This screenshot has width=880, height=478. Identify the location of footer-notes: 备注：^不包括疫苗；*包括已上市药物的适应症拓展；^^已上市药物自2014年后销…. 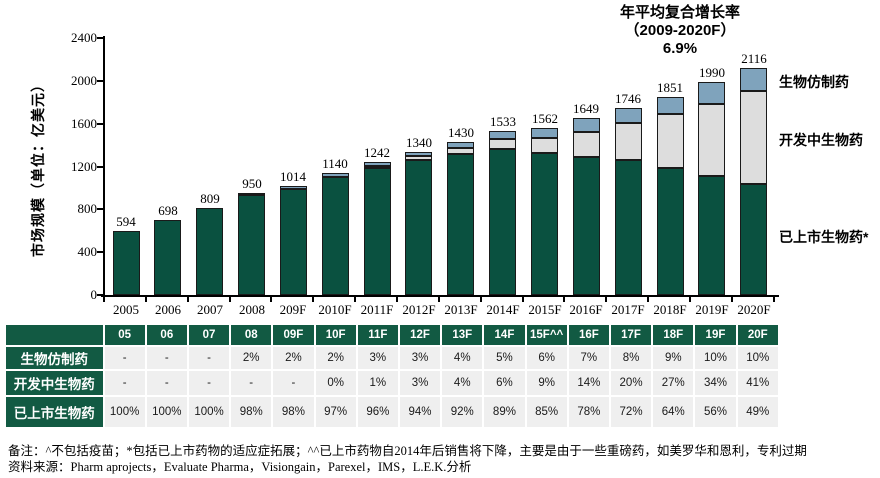
(442, 459).